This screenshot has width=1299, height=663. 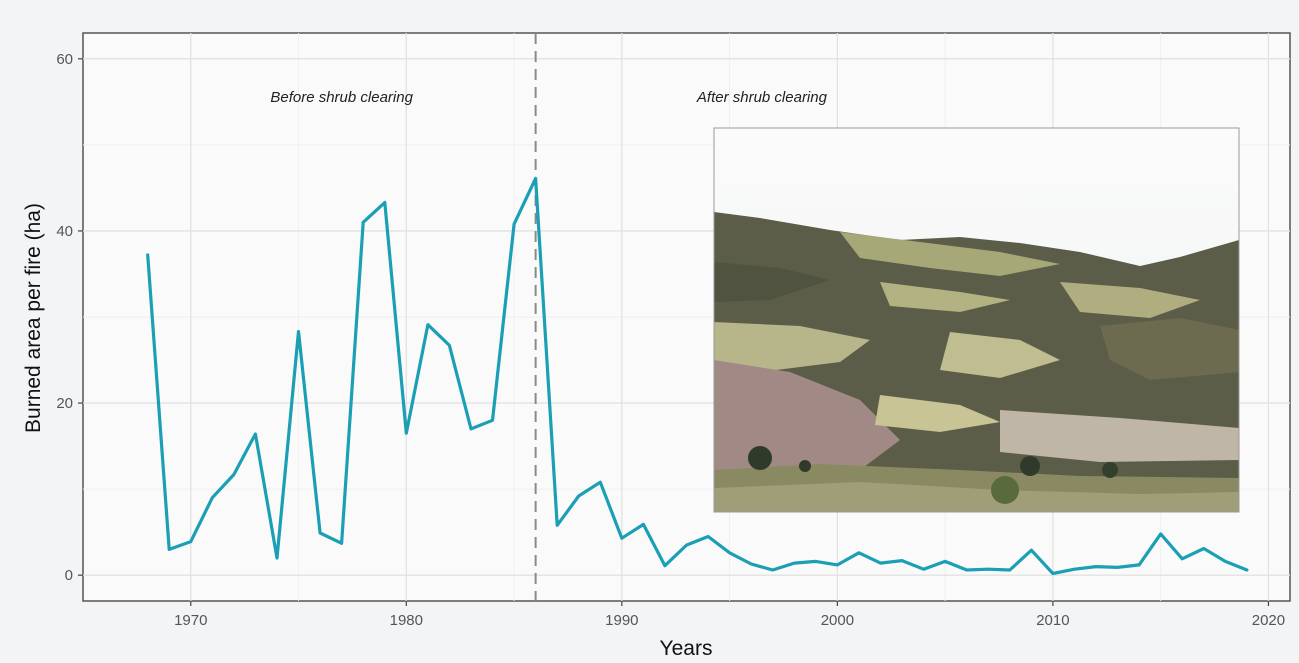 What do you see at coordinates (64, 403) in the screenshot?
I see `y-tick-label: 20` at bounding box center [64, 403].